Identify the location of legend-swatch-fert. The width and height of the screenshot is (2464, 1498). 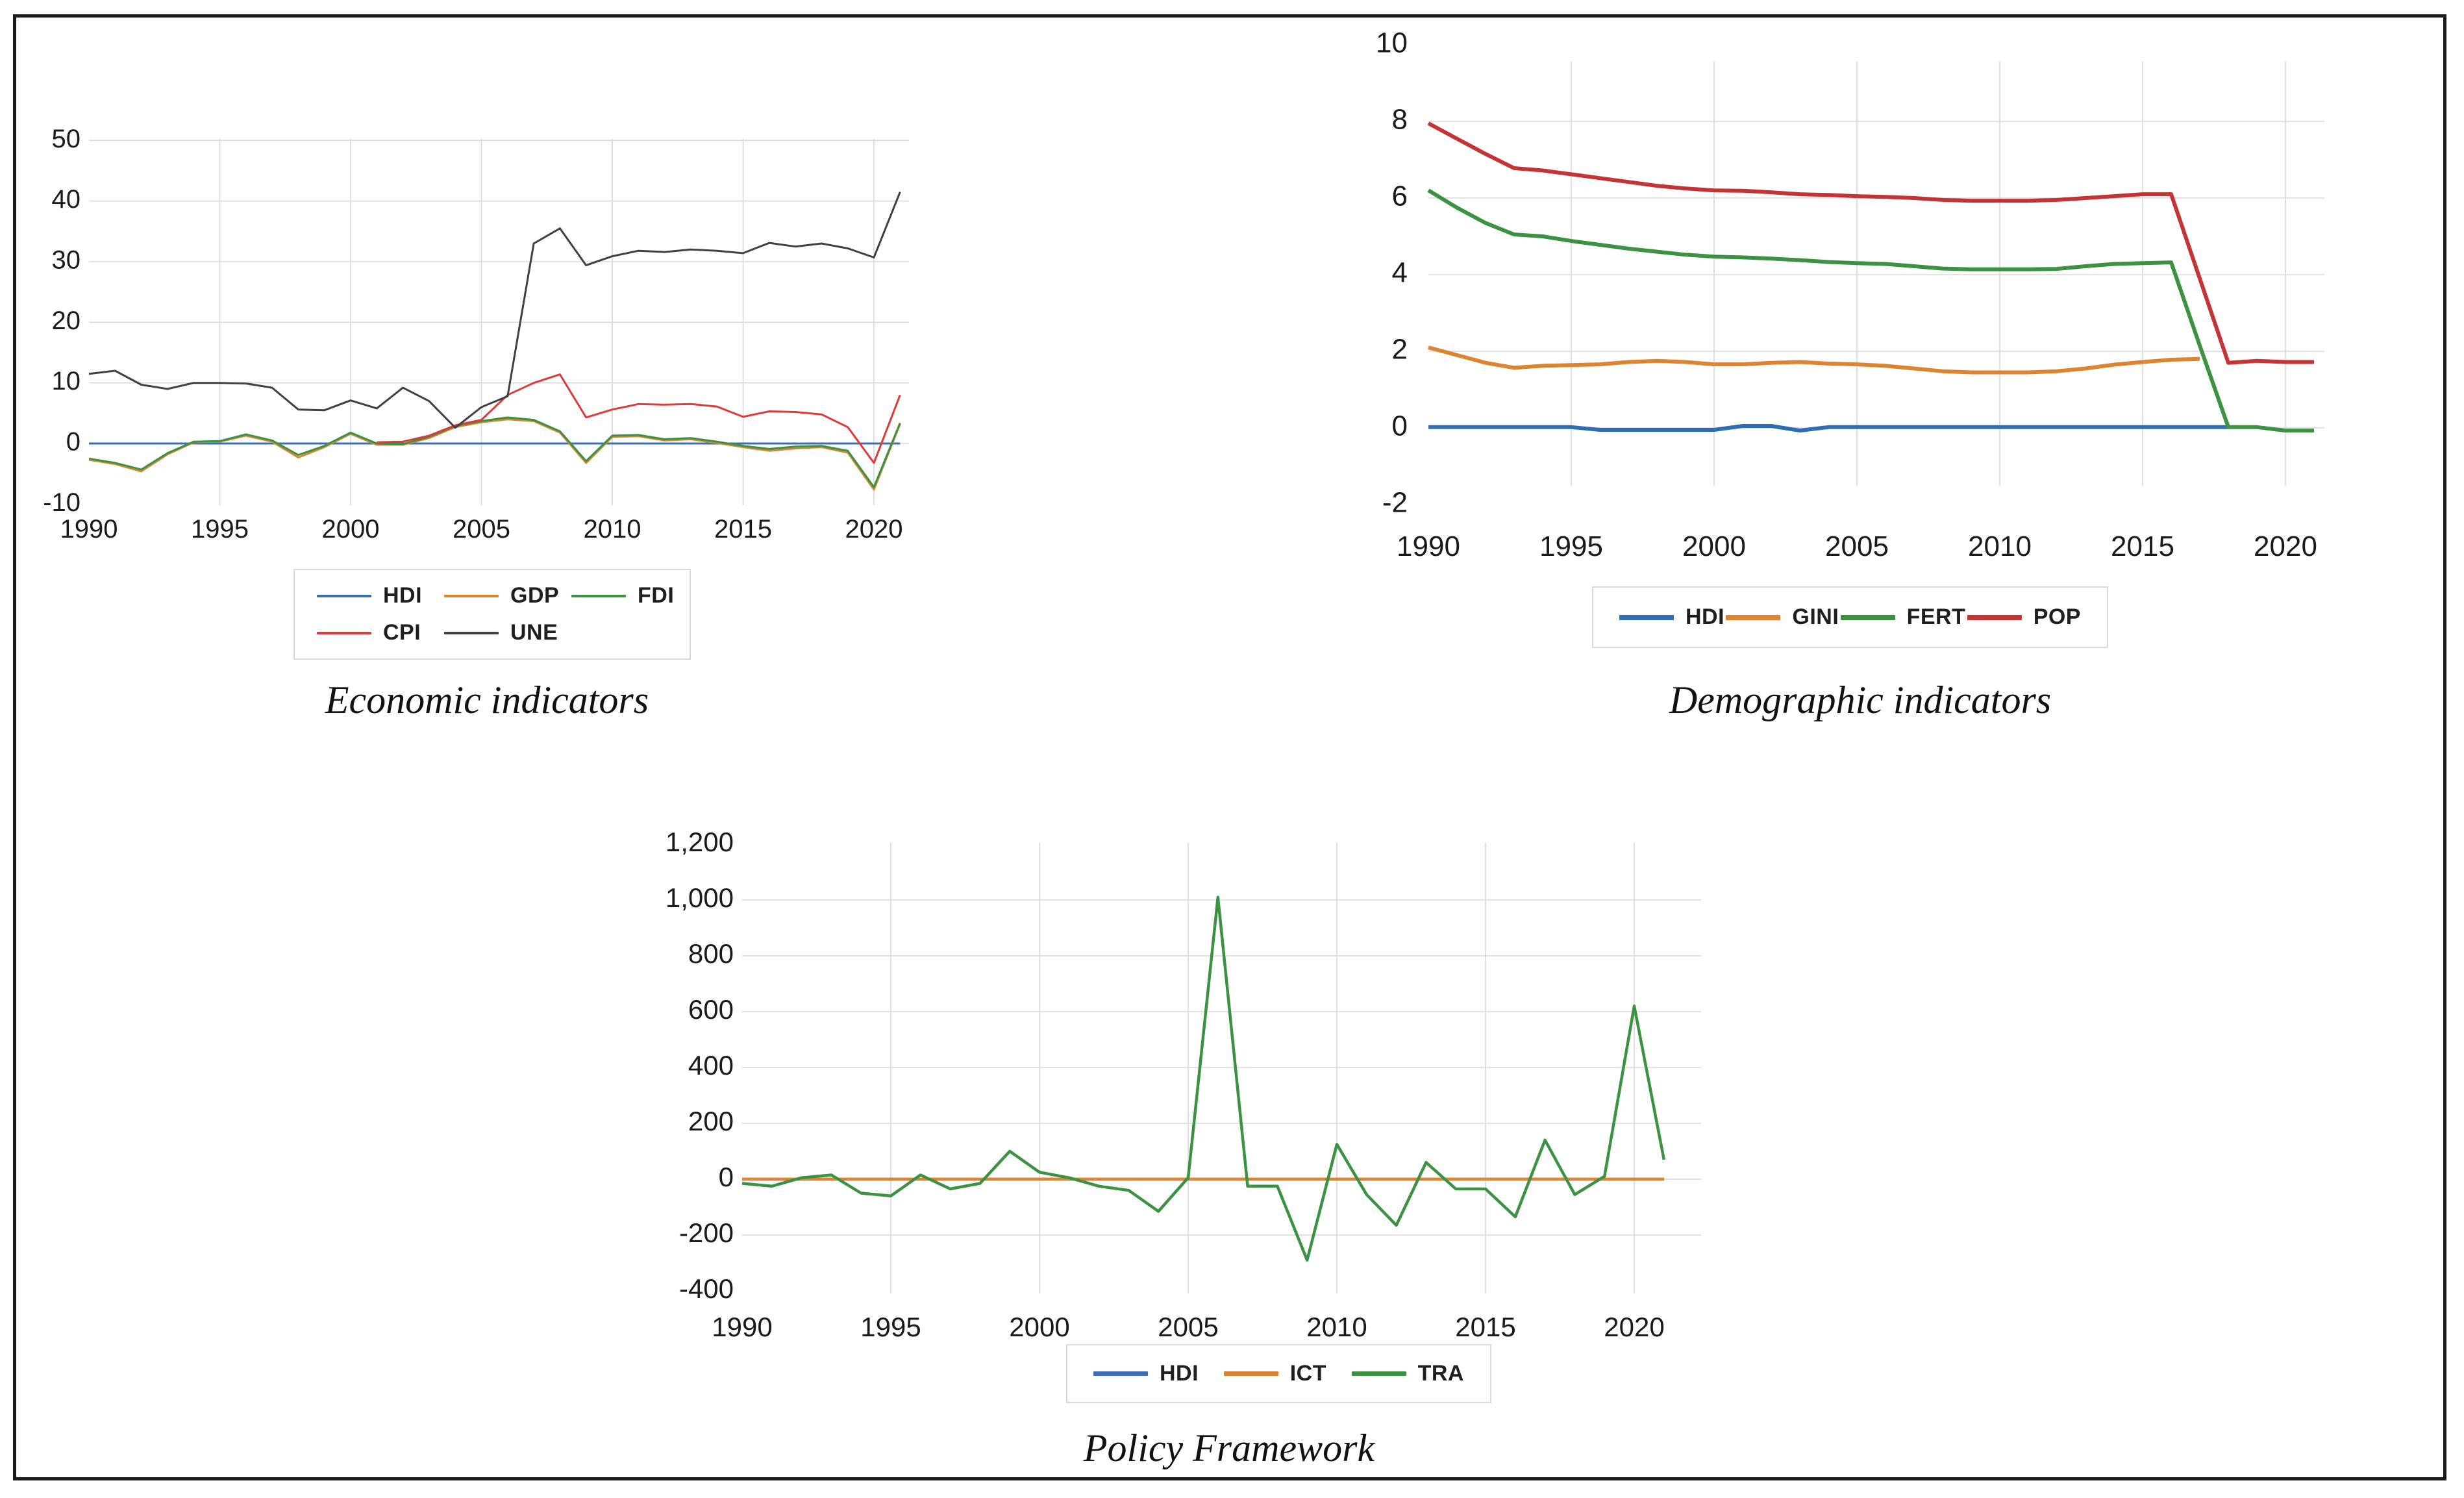
(1867, 617).